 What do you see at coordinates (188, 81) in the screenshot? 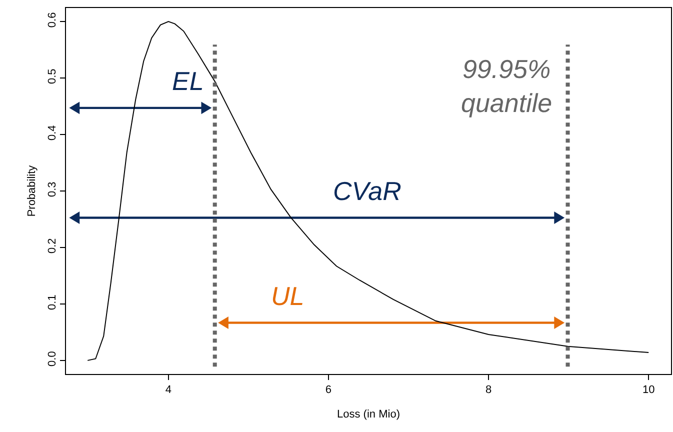
I see `annotation: EL` at bounding box center [188, 81].